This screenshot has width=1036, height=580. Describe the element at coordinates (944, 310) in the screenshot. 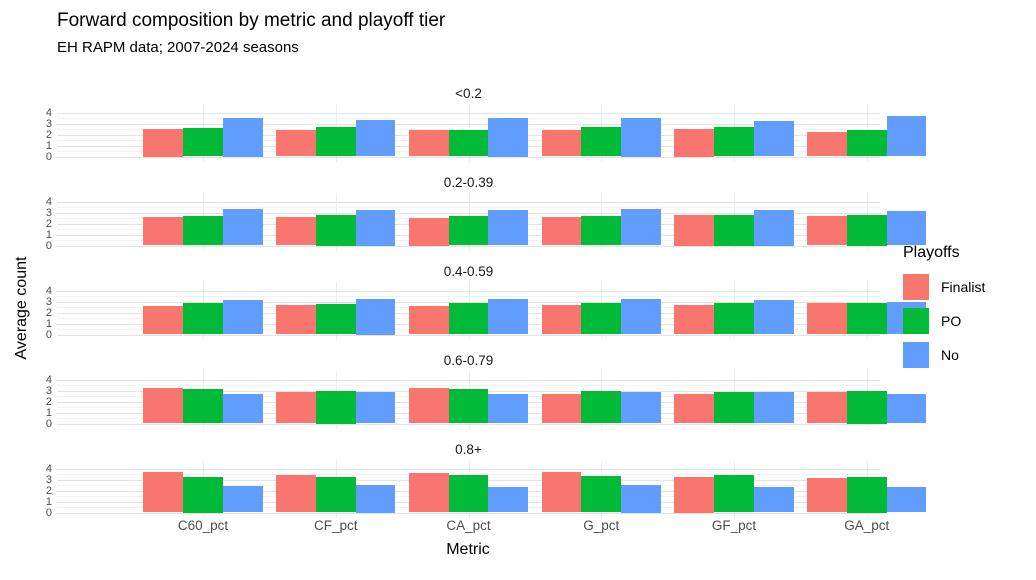

I see `legend: Playoffs Finalist PO No` at that location.